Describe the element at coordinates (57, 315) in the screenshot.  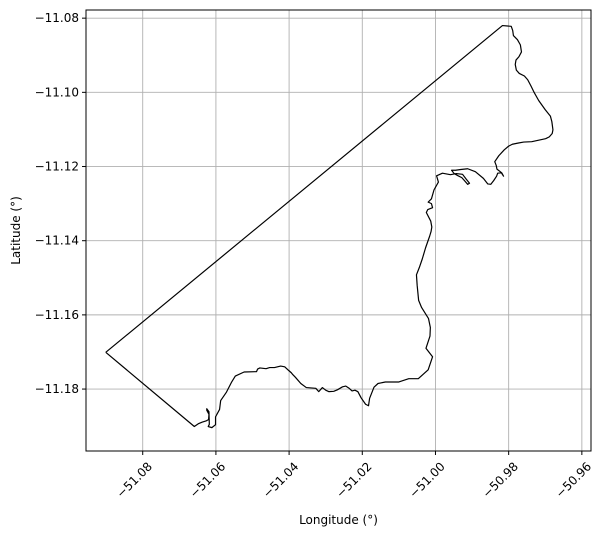
I see `y-tick-label: −11.16` at that location.